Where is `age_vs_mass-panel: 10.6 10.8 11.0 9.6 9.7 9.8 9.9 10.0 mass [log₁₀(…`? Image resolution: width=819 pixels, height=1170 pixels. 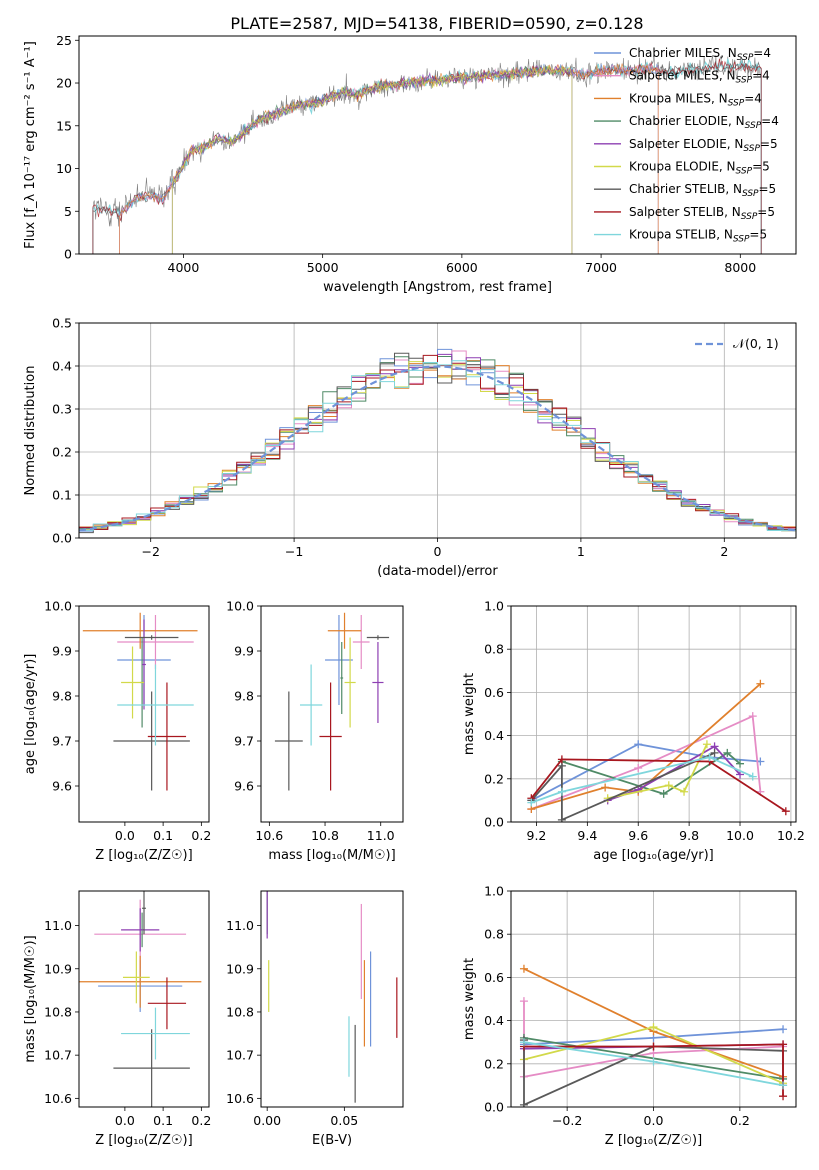 age_vs_mass-panel: 10.6 10.8 11.0 9.6 9.7 9.8 9.9 10.0 mass [log₁₀(… is located at coordinates (315, 731).